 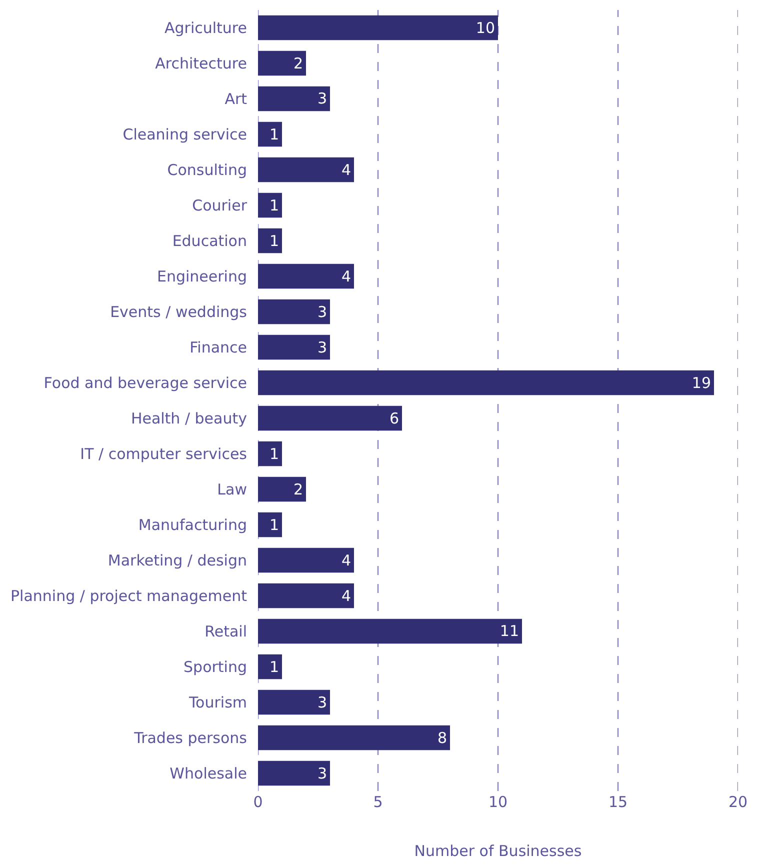 I want to click on y-tick-label: Wholesale, so click(x=208, y=773).